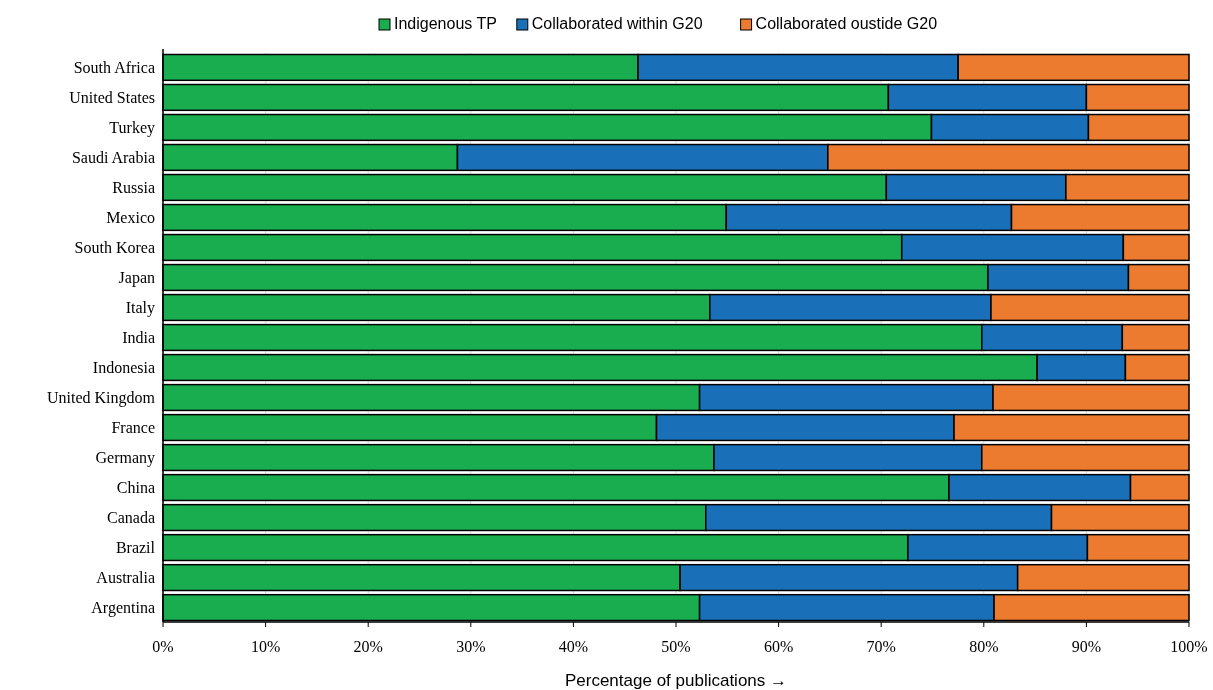 Image resolution: width=1213 pixels, height=690 pixels. Describe the element at coordinates (881, 646) in the screenshot. I see `x-tick-label: 70%` at that location.